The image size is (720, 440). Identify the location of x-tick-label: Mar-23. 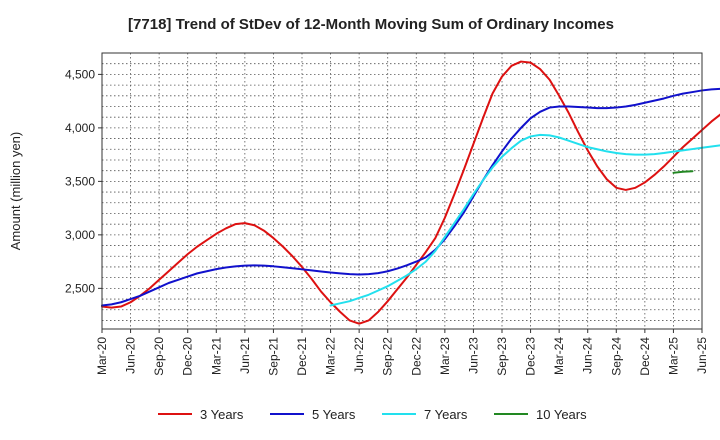
(445, 356).